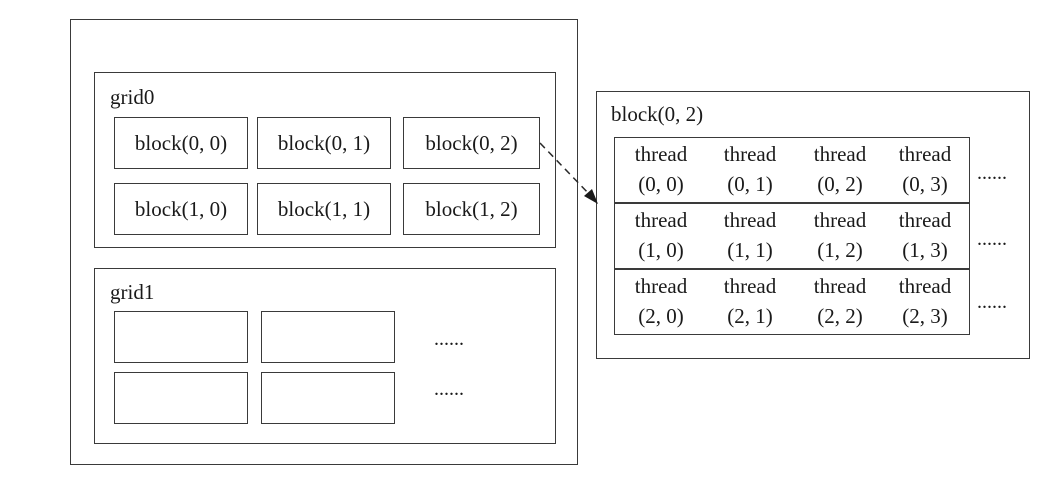  Describe the element at coordinates (181, 143) in the screenshot. I see `block-0-0: block(0, 0)` at that location.